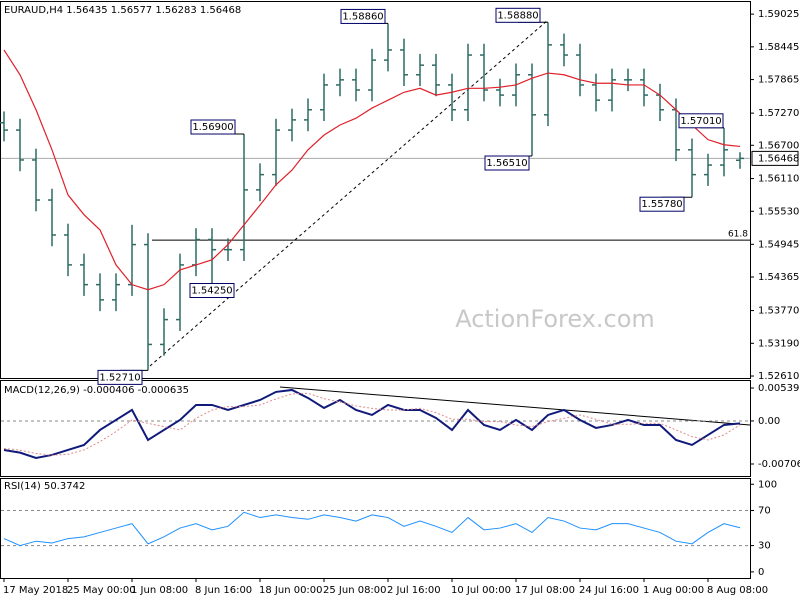 The image size is (800, 600). What do you see at coordinates (778, 113) in the screenshot?
I see `y-tick-label: 1.57270` at bounding box center [778, 113].